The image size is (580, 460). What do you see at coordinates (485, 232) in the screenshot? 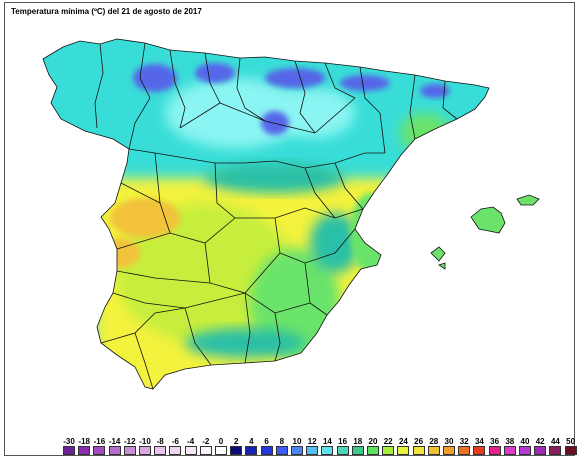
I see `balearic-islands` at bounding box center [485, 232].